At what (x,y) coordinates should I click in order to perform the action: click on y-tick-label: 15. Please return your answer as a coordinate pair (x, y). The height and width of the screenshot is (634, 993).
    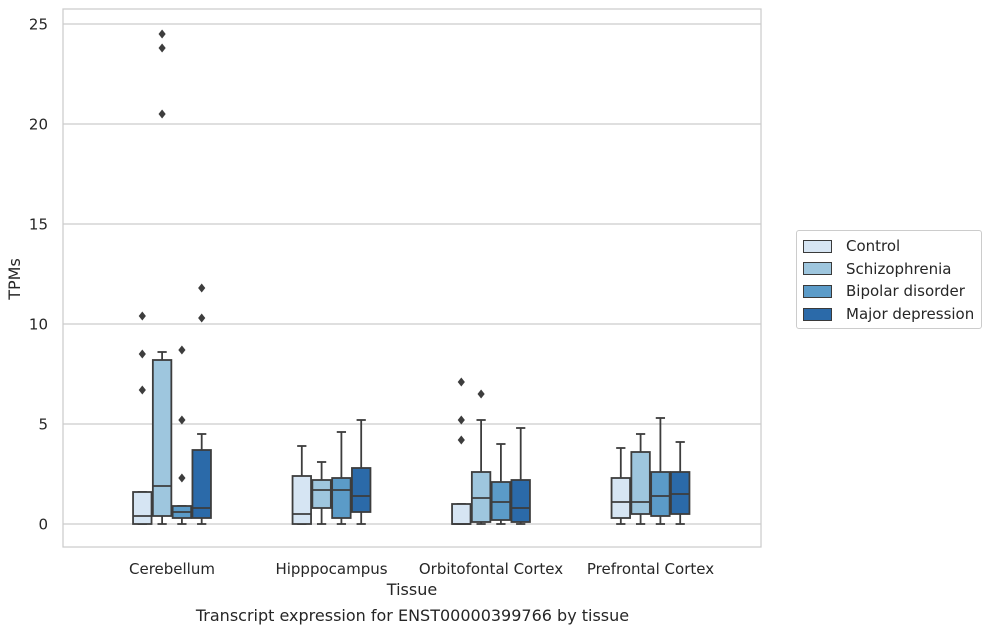
    Looking at the image, I should click on (38, 225).